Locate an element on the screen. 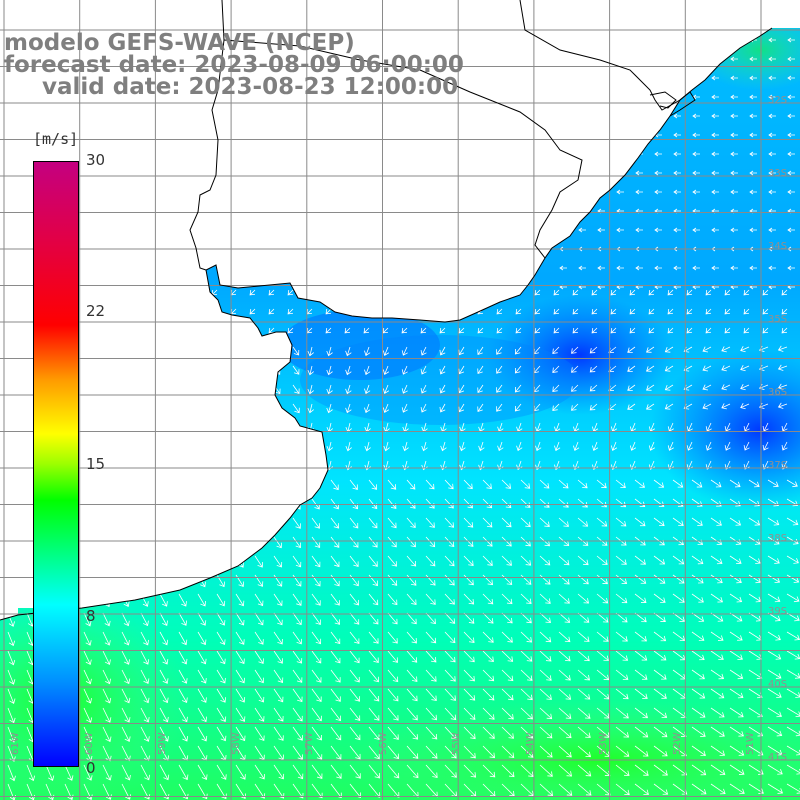  lat-label: 36S is located at coordinates (778, 392).